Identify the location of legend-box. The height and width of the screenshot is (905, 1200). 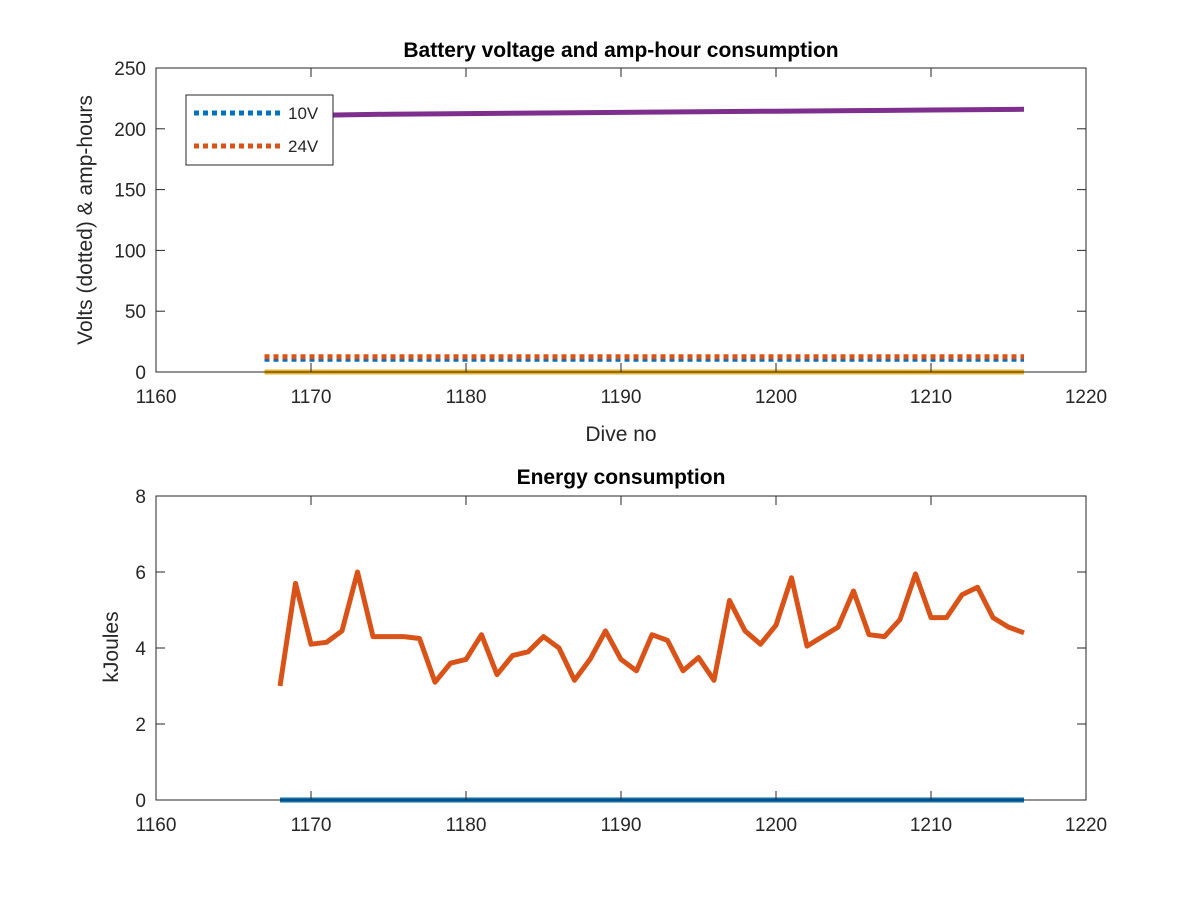
(259, 130).